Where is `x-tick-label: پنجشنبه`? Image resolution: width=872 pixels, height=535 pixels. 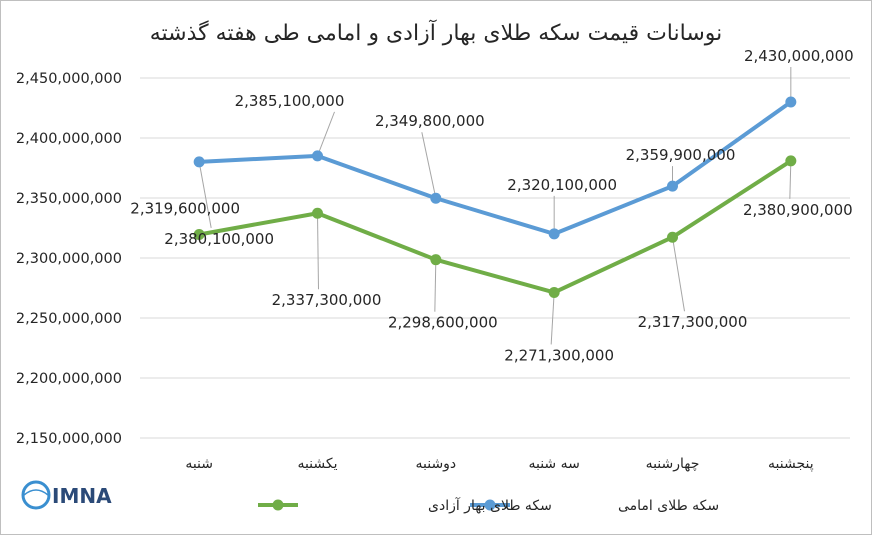 x-tick-label: پنجشنبه is located at coordinates (791, 464).